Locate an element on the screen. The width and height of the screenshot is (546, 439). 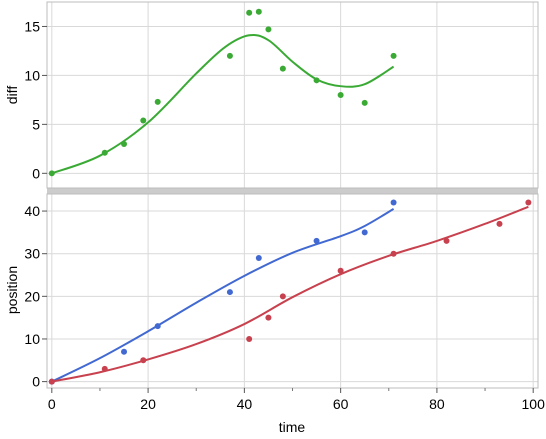
position-y-tick-label: 30 is located at coordinates (32, 254).